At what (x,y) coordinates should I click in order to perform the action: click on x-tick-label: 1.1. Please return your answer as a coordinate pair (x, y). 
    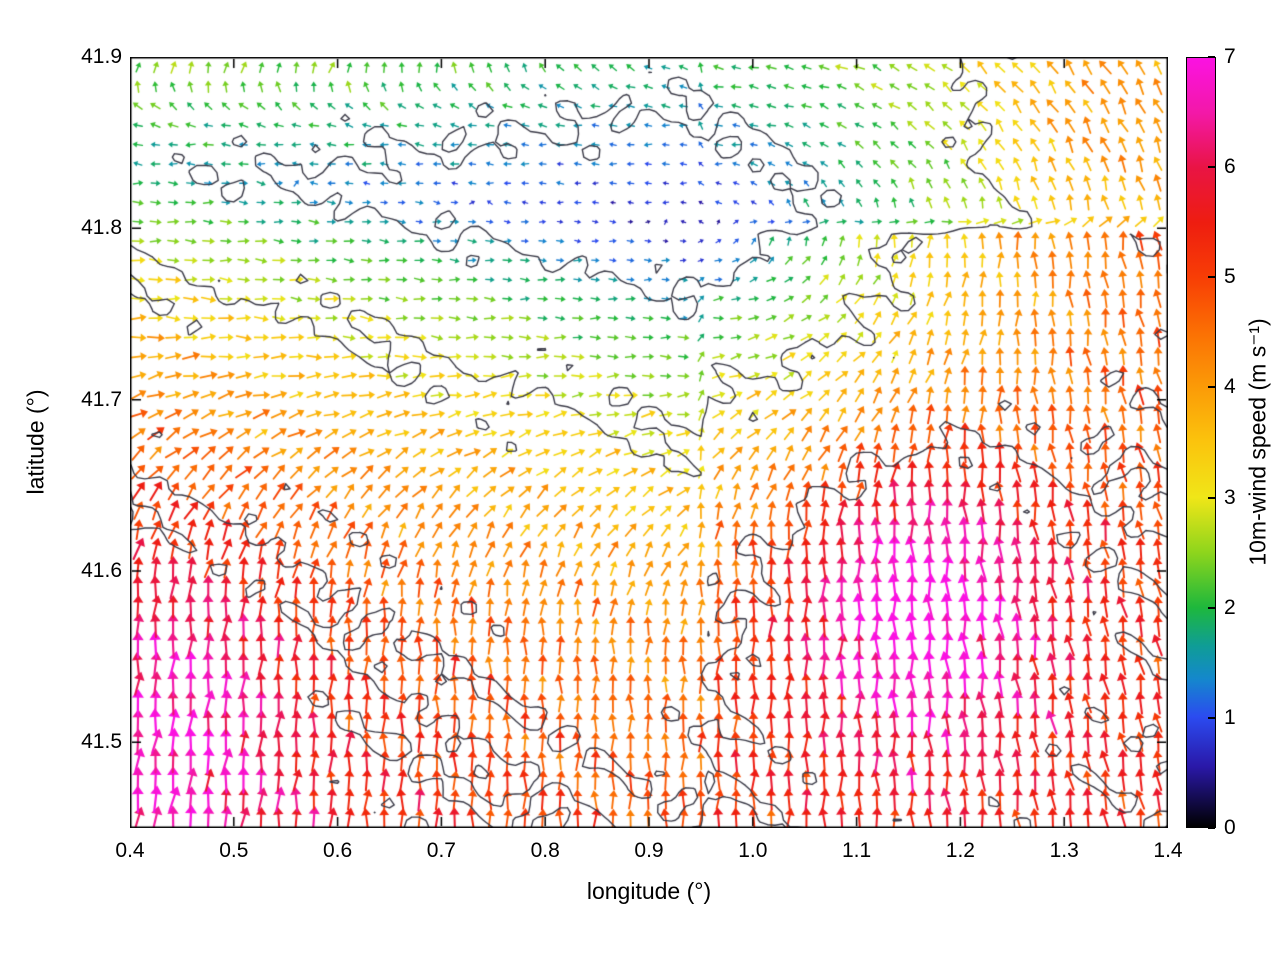
    Looking at the image, I should click on (856, 850).